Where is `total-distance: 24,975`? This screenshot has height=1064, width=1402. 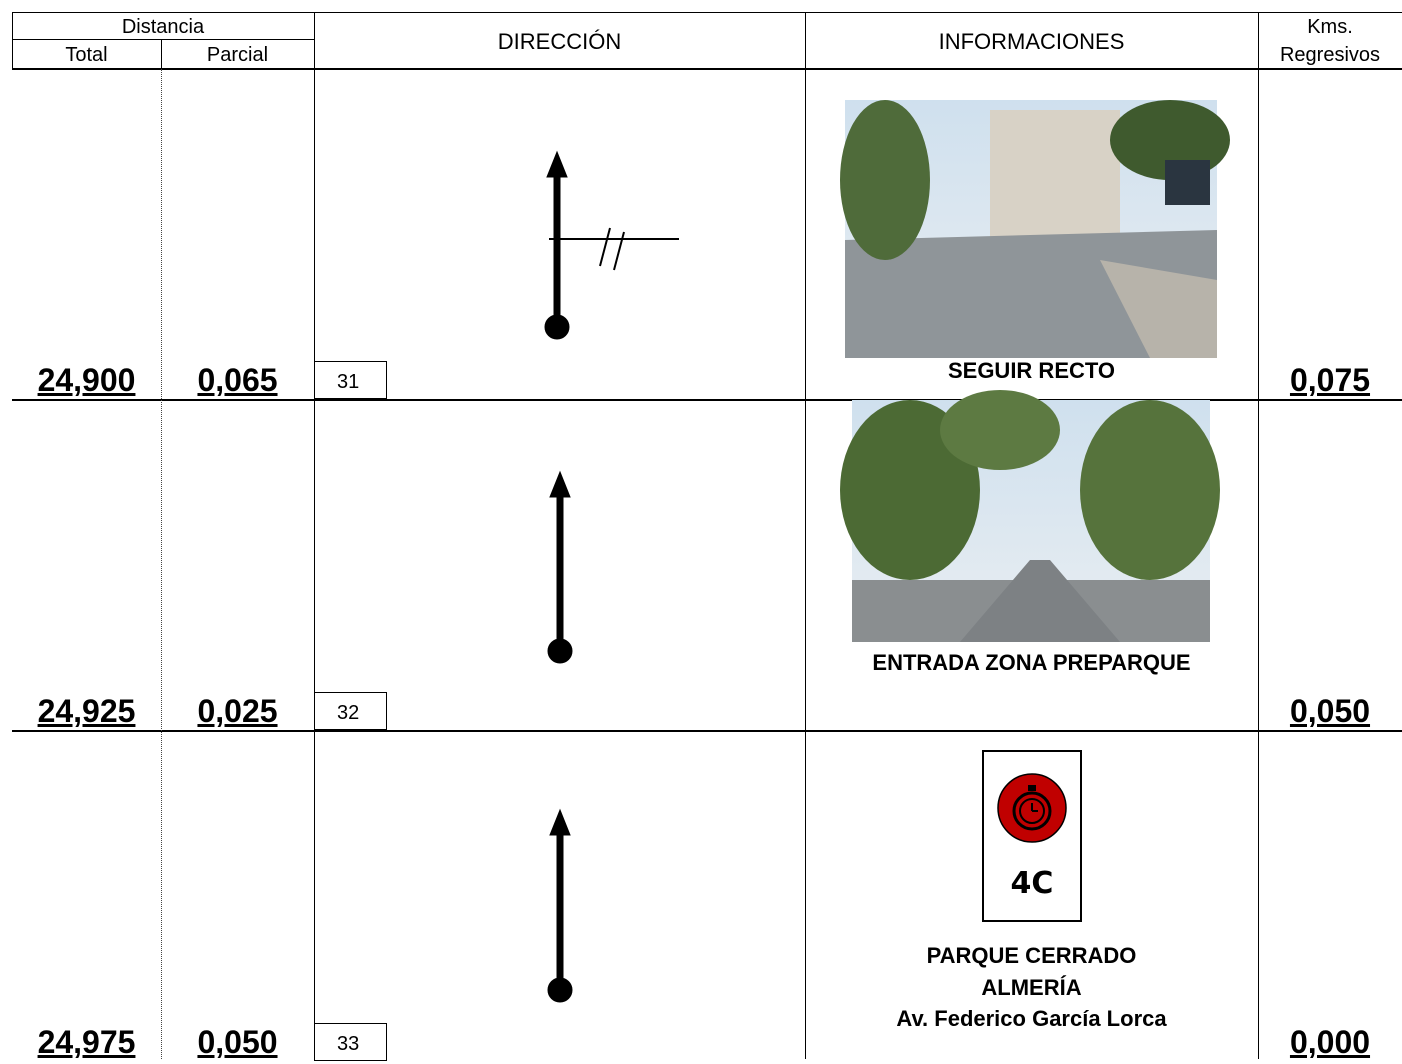 total-distance: 24,975 is located at coordinates (86, 1042).